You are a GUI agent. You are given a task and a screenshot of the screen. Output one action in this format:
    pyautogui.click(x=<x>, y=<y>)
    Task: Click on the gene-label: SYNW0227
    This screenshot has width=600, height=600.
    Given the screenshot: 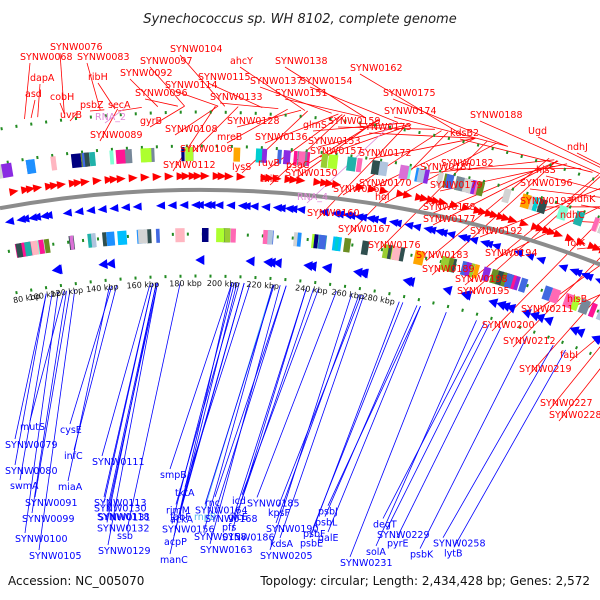 What is the action you would take?
    pyautogui.click(x=566, y=403)
    